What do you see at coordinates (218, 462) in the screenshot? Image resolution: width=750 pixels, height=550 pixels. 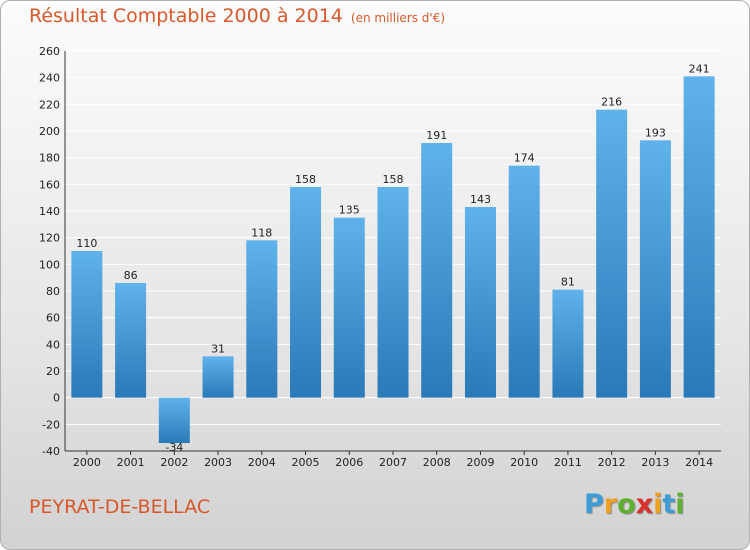 I see `x-tick-label: 2003` at bounding box center [218, 462].